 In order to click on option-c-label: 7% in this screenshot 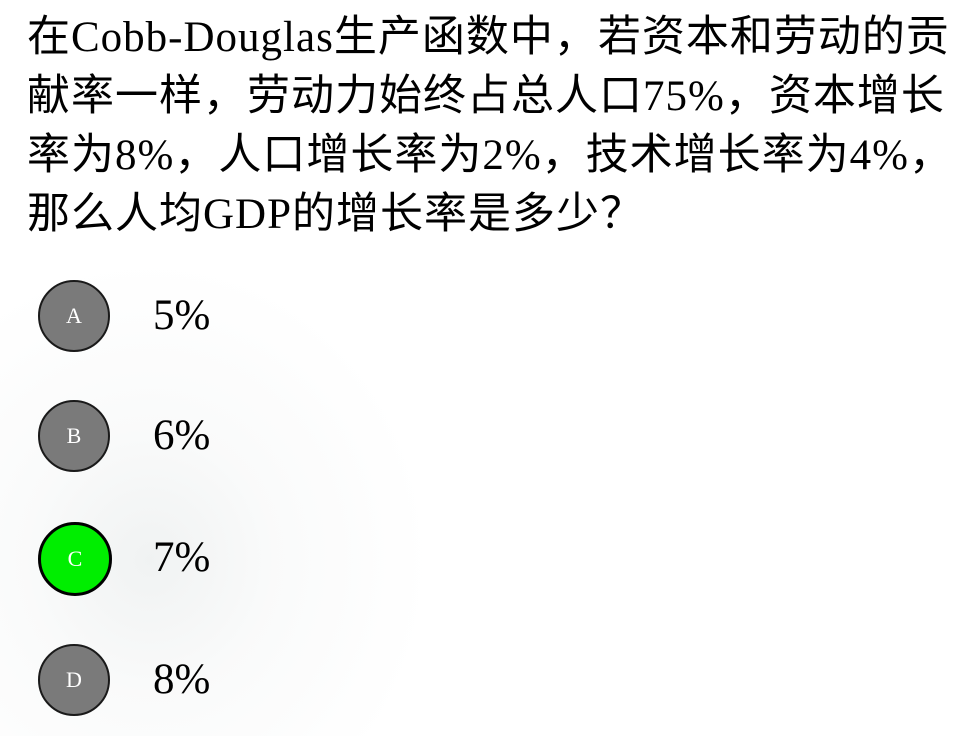, I will do `click(182, 557)`.